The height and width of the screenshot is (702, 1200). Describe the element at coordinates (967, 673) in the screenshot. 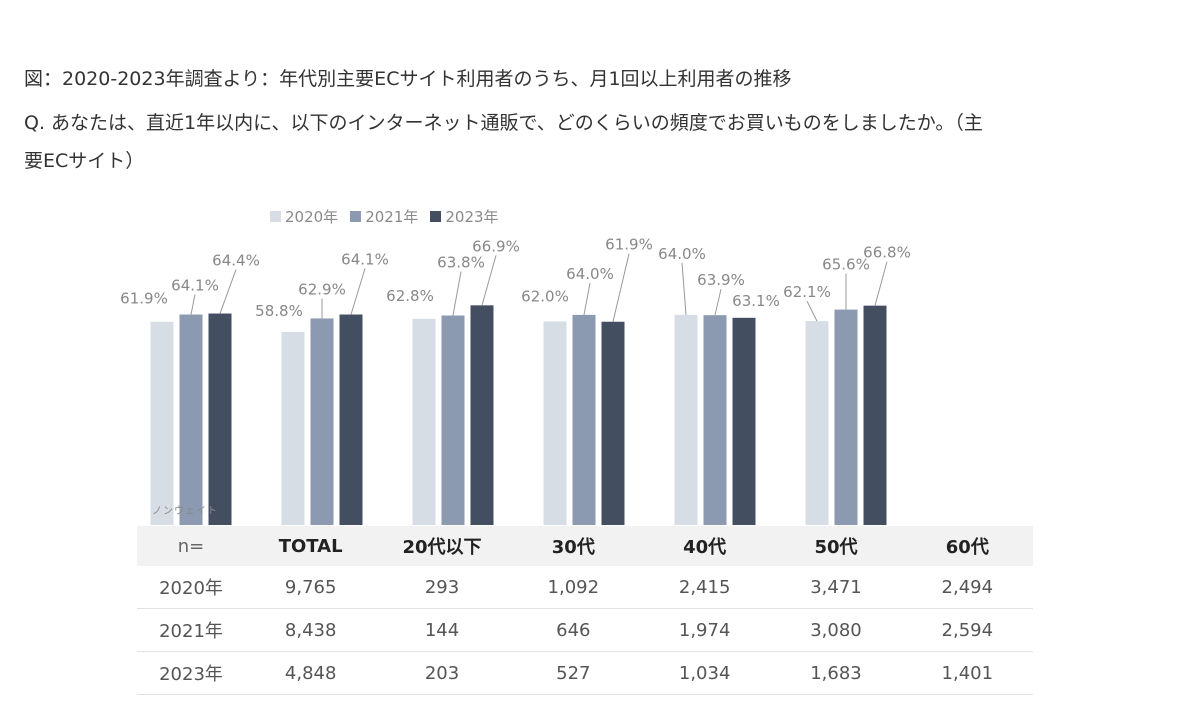

I see `table-cell: 1,401` at that location.